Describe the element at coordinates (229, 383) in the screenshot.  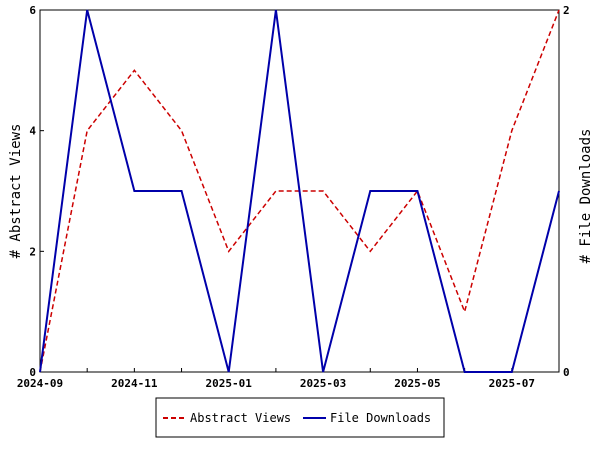
I see `x-tick-label: 2025-01` at that location.